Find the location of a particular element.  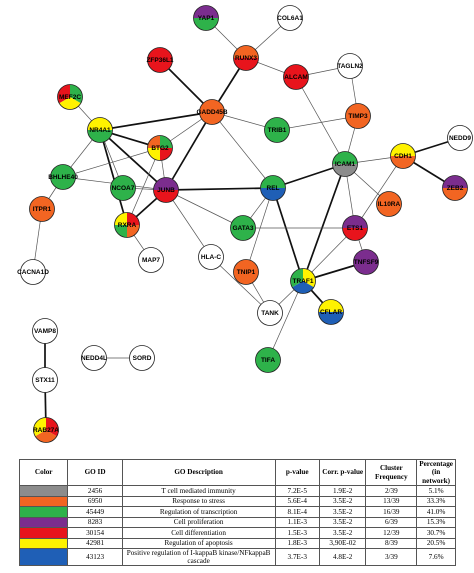

node-rel: REL is located at coordinates (273, 188).